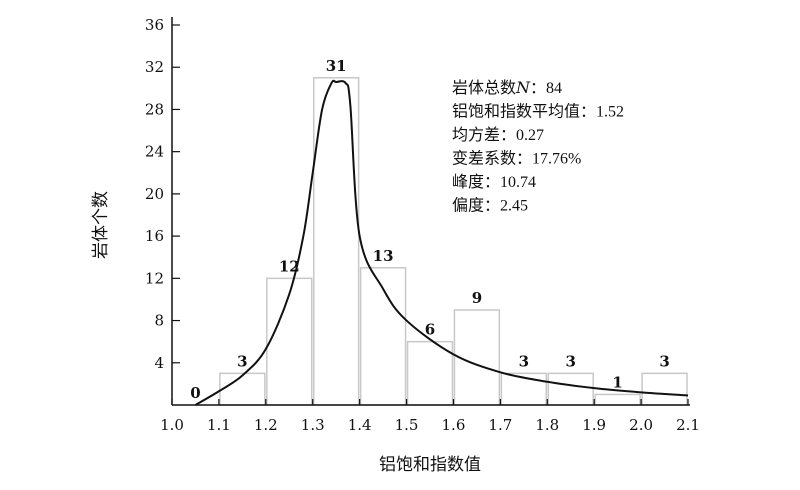  Describe the element at coordinates (154, 194) in the screenshot. I see `y-tick-label: 20` at that location.